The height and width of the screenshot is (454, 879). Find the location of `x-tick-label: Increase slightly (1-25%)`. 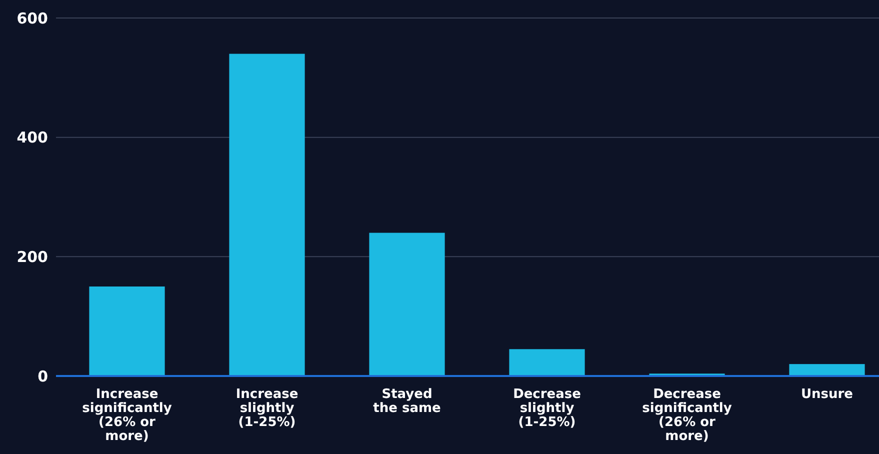

x-tick-label: Increase slightly (1-25%) is located at coordinates (267, 408).